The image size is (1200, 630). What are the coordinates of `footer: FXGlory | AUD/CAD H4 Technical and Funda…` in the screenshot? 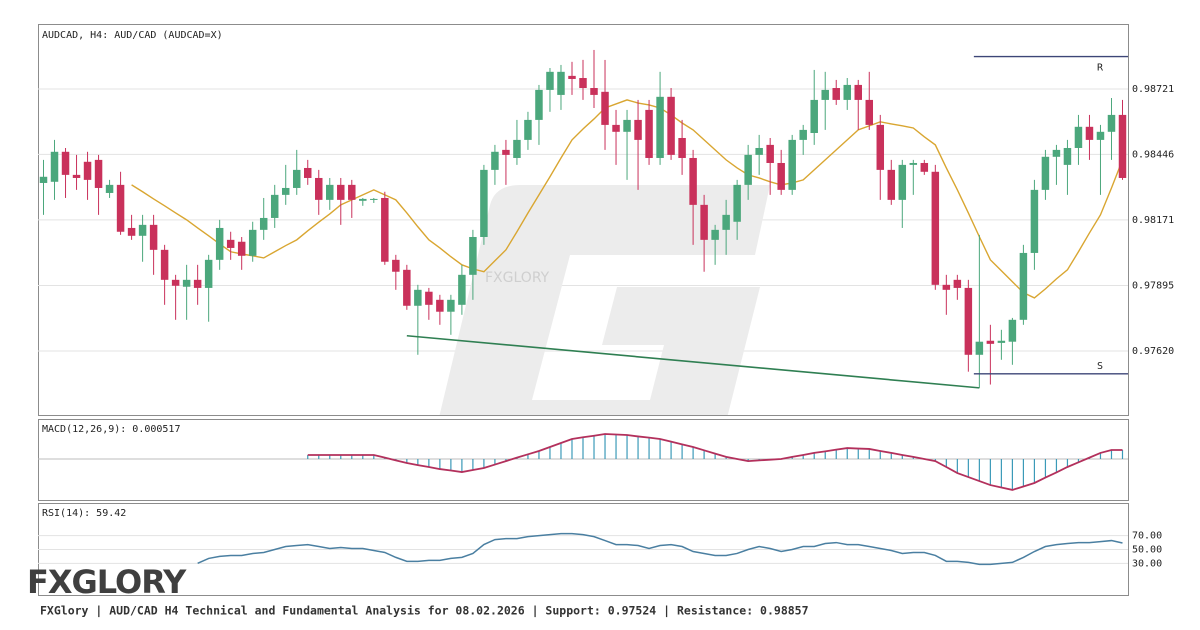 It's located at (424, 611).